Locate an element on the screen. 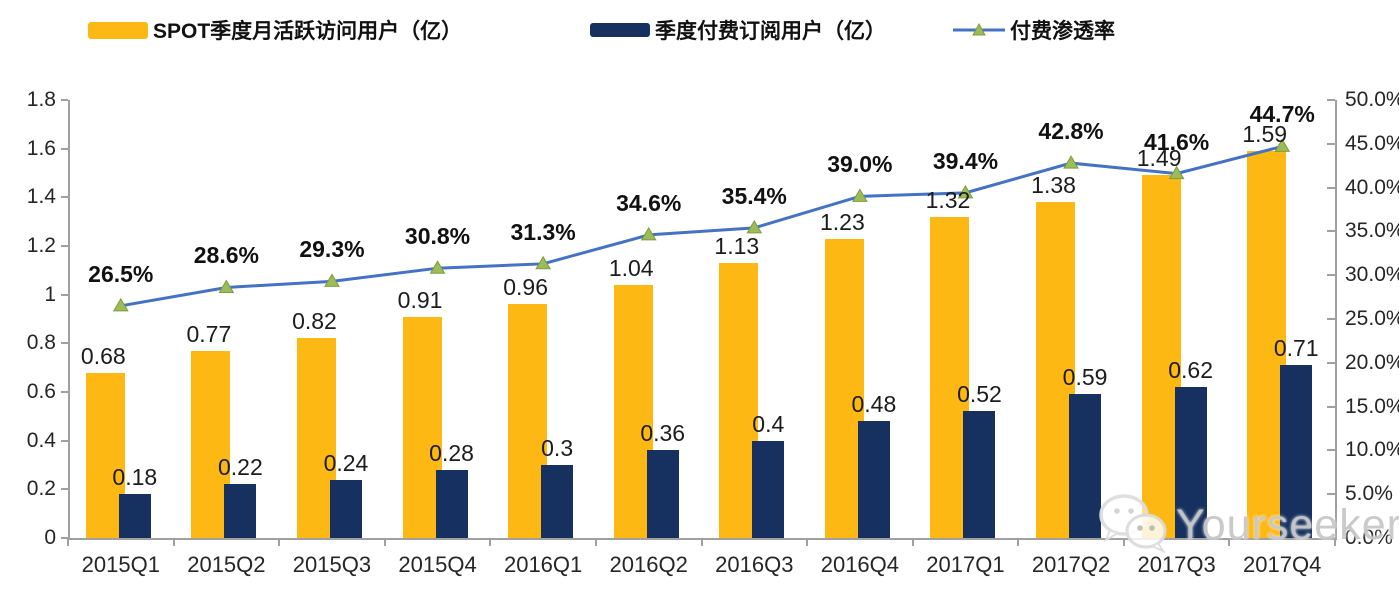  y-axis-label-right: 35.0% is located at coordinates (1372, 231).